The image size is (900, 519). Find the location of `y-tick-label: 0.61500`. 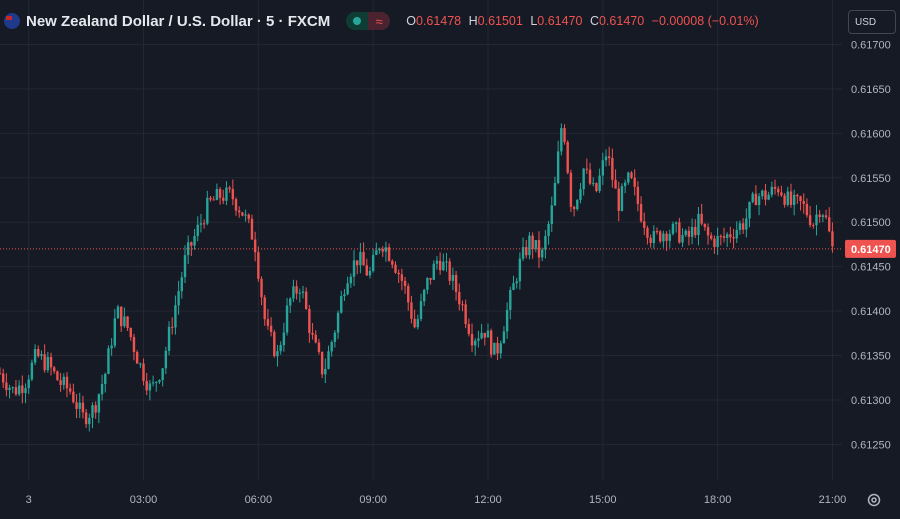

y-tick-label: 0.61500 is located at coordinates (871, 223).